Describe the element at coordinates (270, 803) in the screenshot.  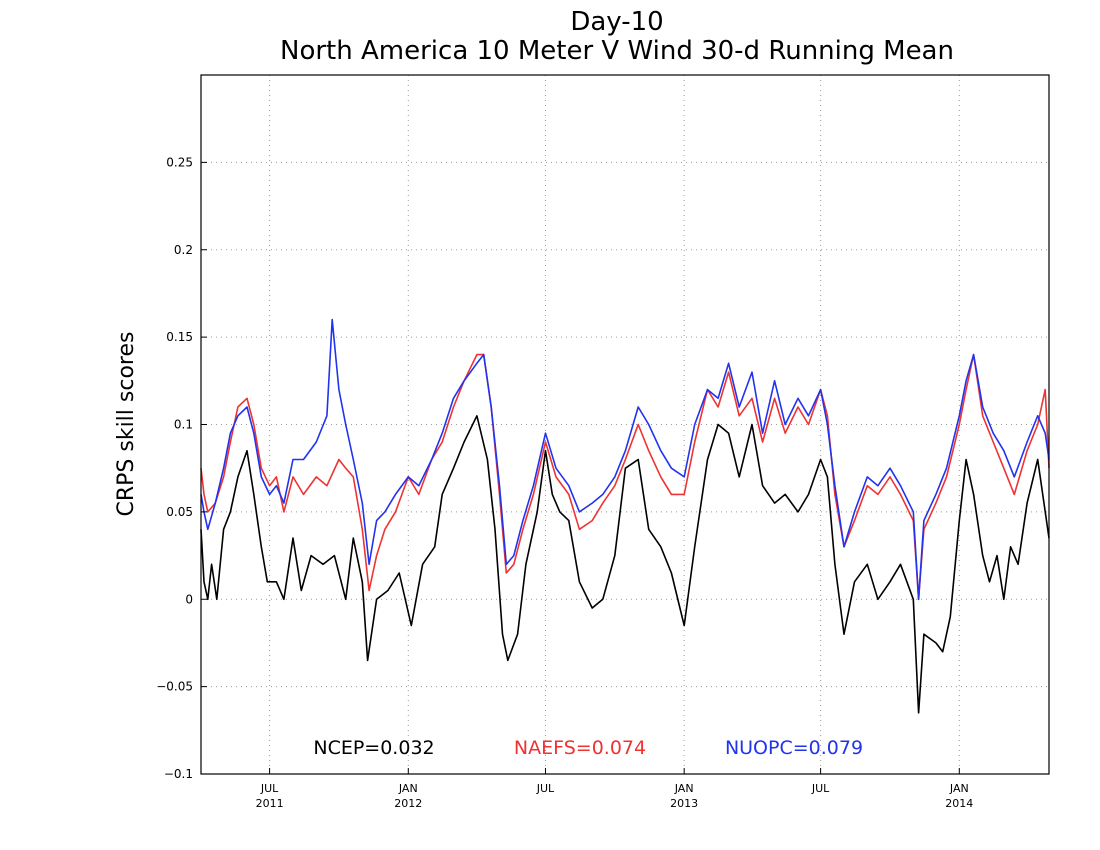
I see `x-tick-label-year: 2011` at that location.